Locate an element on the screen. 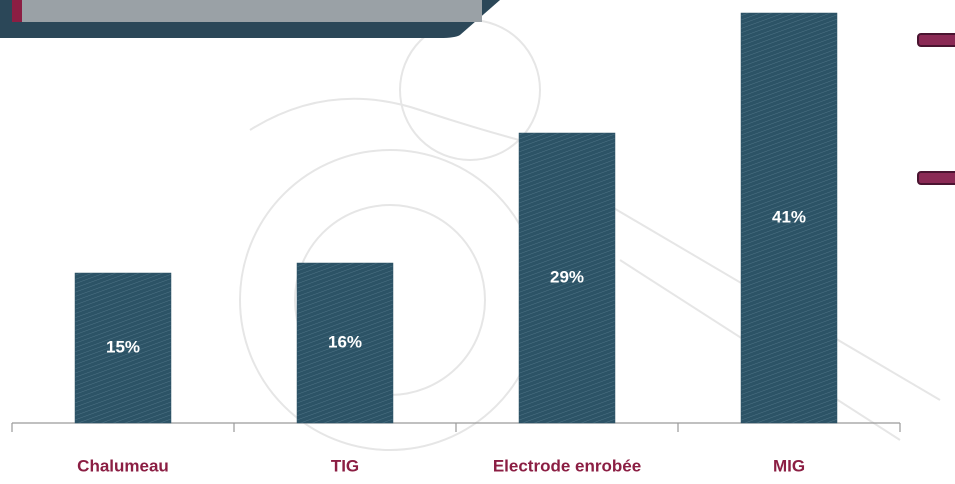  photo is located at coordinates (247, 11).